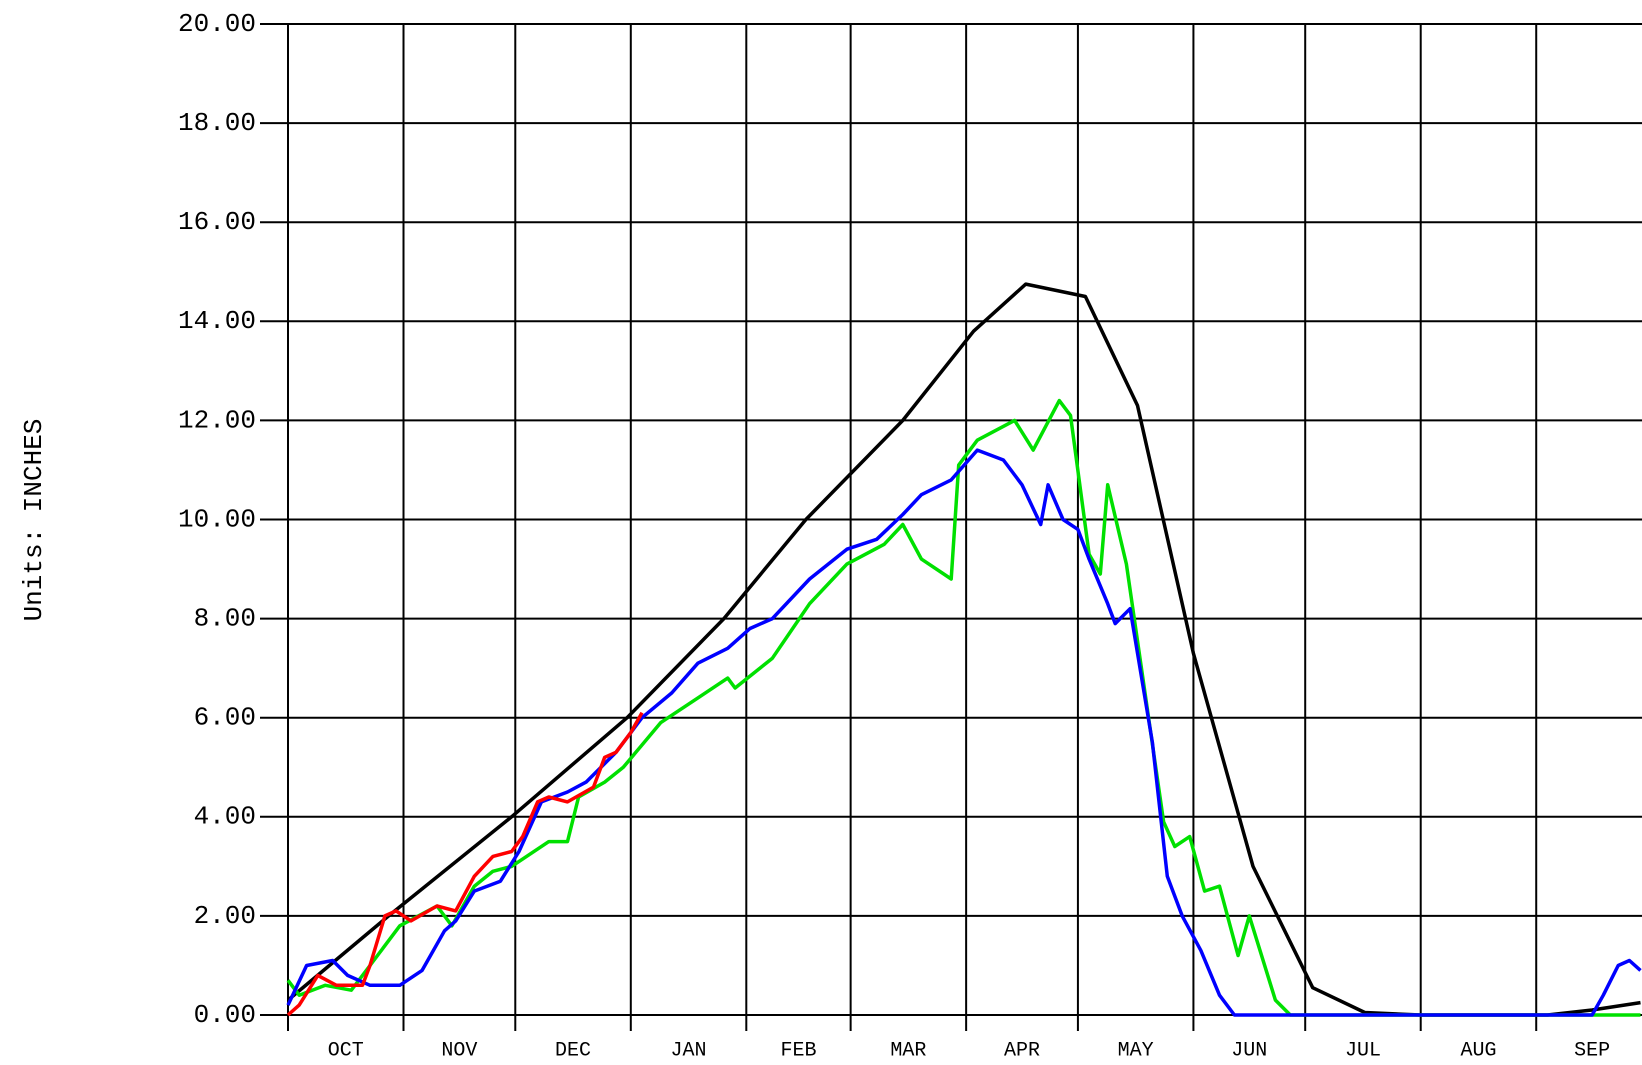 The image size is (1642, 1065). What do you see at coordinates (217, 222) in the screenshot?
I see `y-tick-label: 16.00` at bounding box center [217, 222].